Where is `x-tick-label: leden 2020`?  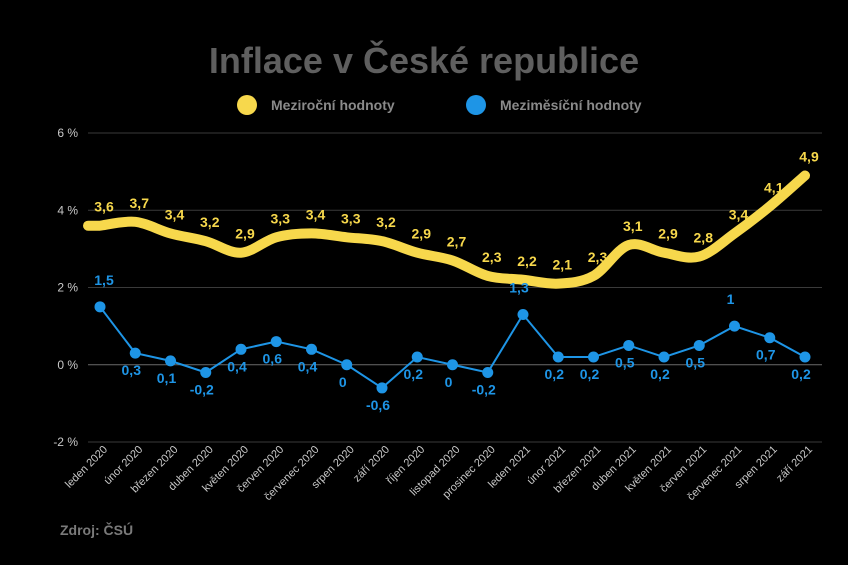 x-tick-label: leden 2020 is located at coordinates (86, 467).